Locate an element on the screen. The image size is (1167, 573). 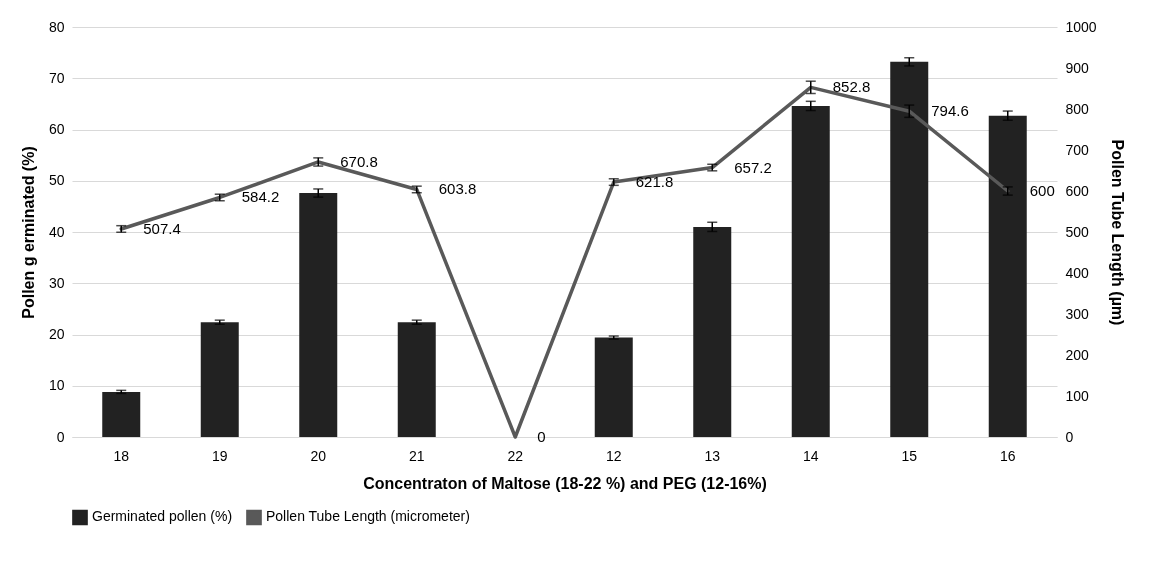
legend-label: Pollen Tube Length (micrometer) is located at coordinates (368, 516).